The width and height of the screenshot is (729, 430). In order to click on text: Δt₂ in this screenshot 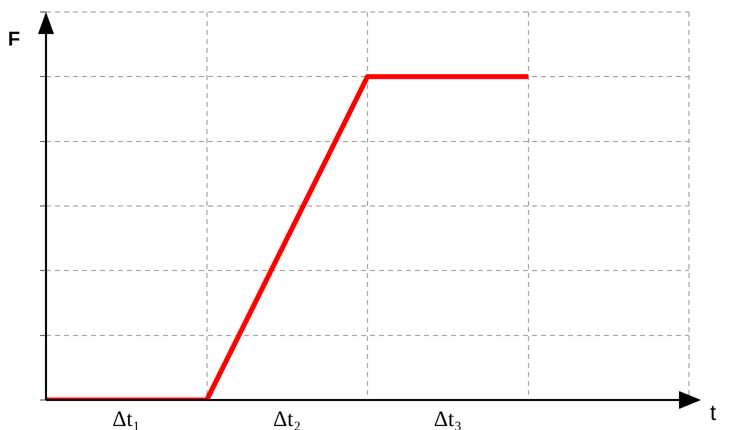, I will do `click(287, 418)`.